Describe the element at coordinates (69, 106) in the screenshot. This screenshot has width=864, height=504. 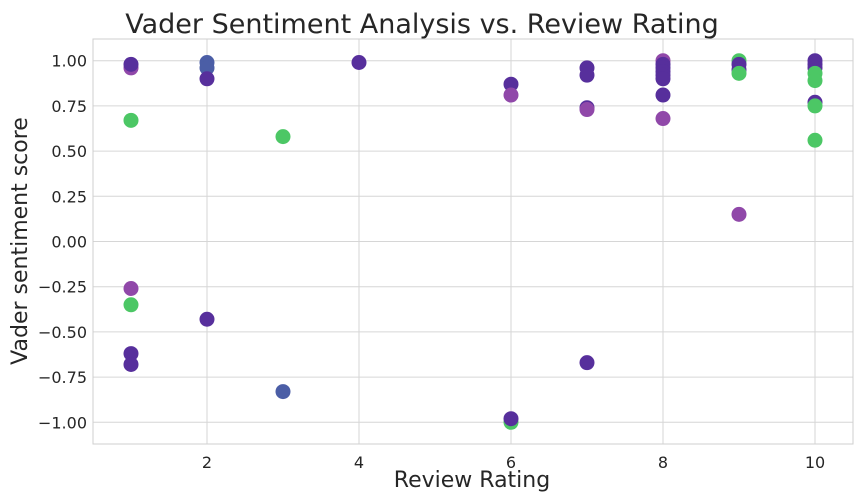
I see `y-tick-label: 0.75` at that location.